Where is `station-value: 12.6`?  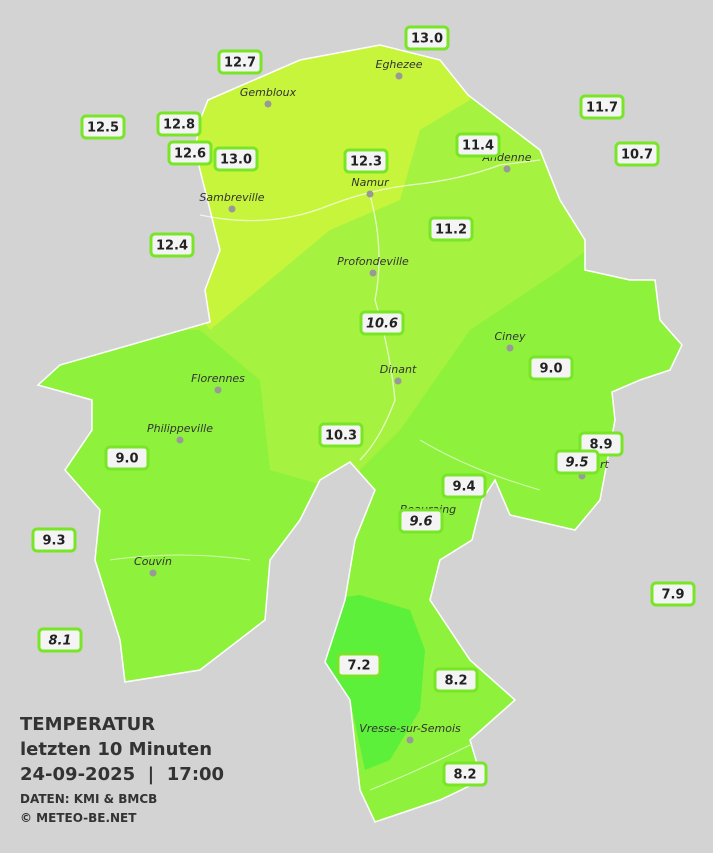 station-value: 12.6 is located at coordinates (190, 154).